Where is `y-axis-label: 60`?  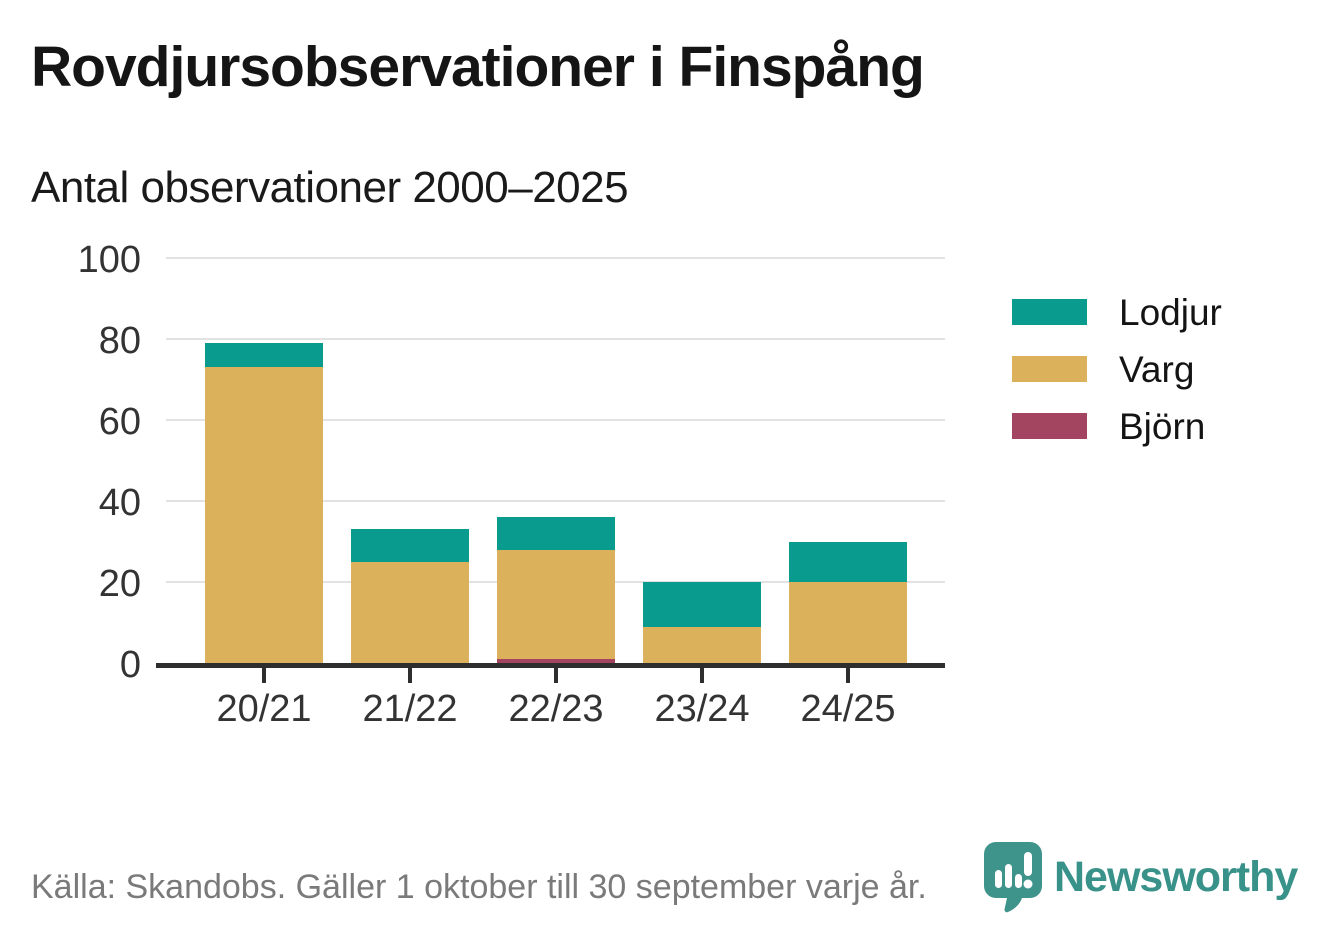 y-axis-label: 60 is located at coordinates (119, 422).